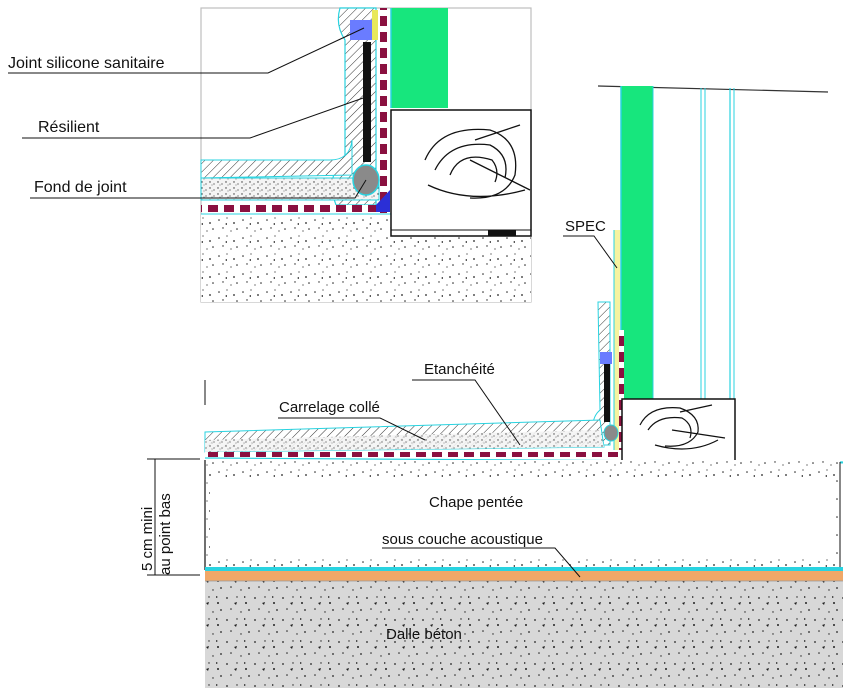 The width and height of the screenshot is (845, 688). Describe the element at coordinates (86, 63) in the screenshot. I see `label-joint-silicone: Joint silicone sanitaire` at that location.